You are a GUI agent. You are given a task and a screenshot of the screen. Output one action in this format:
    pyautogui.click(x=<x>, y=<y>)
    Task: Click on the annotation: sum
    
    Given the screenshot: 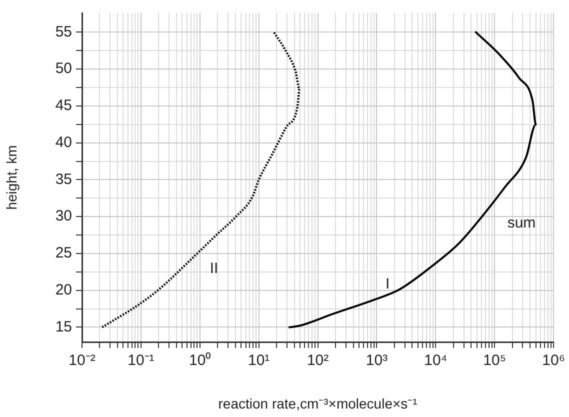 What is the action you would take?
    pyautogui.click(x=521, y=223)
    